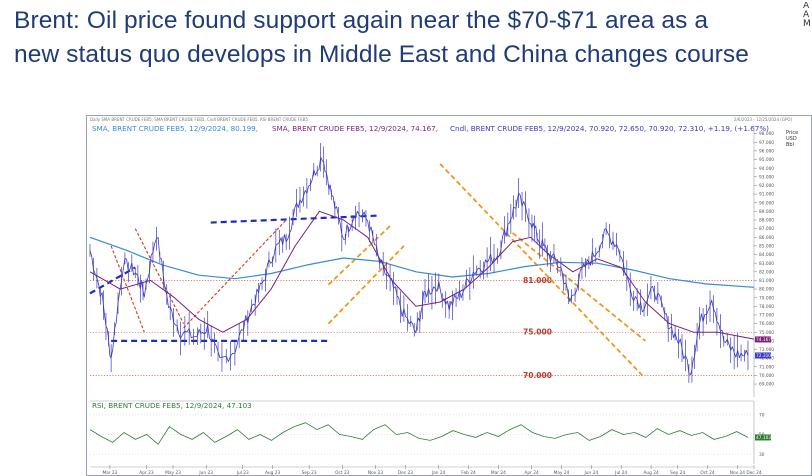 The image size is (812, 476). I want to click on clipped-corner-text: A A M, so click(807, 22).